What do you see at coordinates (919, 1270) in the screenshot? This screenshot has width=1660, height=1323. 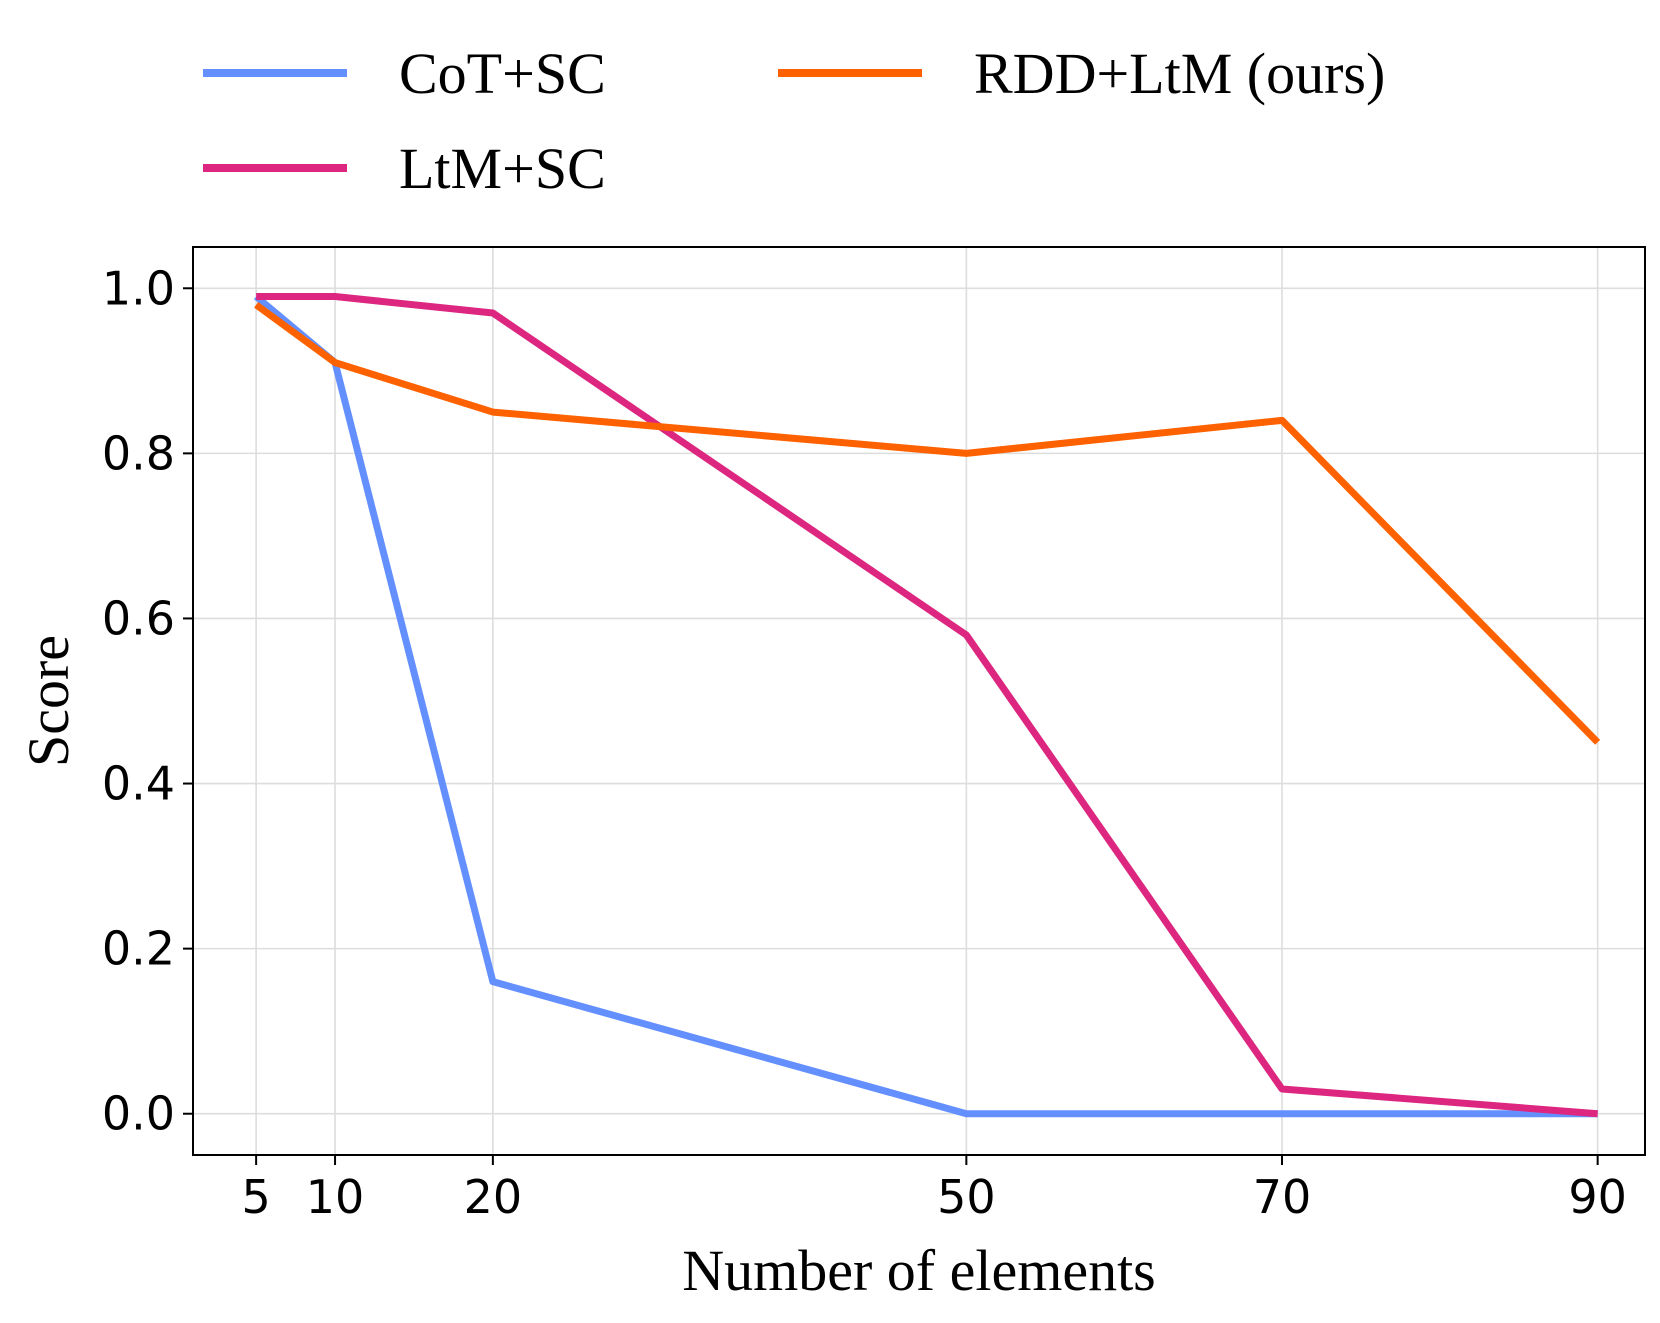 I see `x-axis-title: Number of elements` at bounding box center [919, 1270].